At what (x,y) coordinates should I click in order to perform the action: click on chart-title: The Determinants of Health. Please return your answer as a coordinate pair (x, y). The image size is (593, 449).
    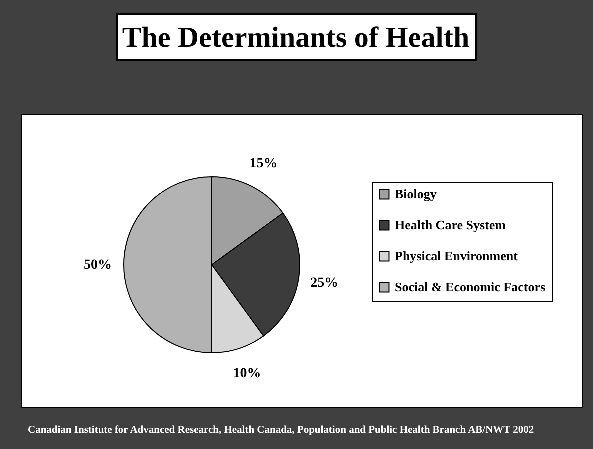
    Looking at the image, I should click on (296, 38).